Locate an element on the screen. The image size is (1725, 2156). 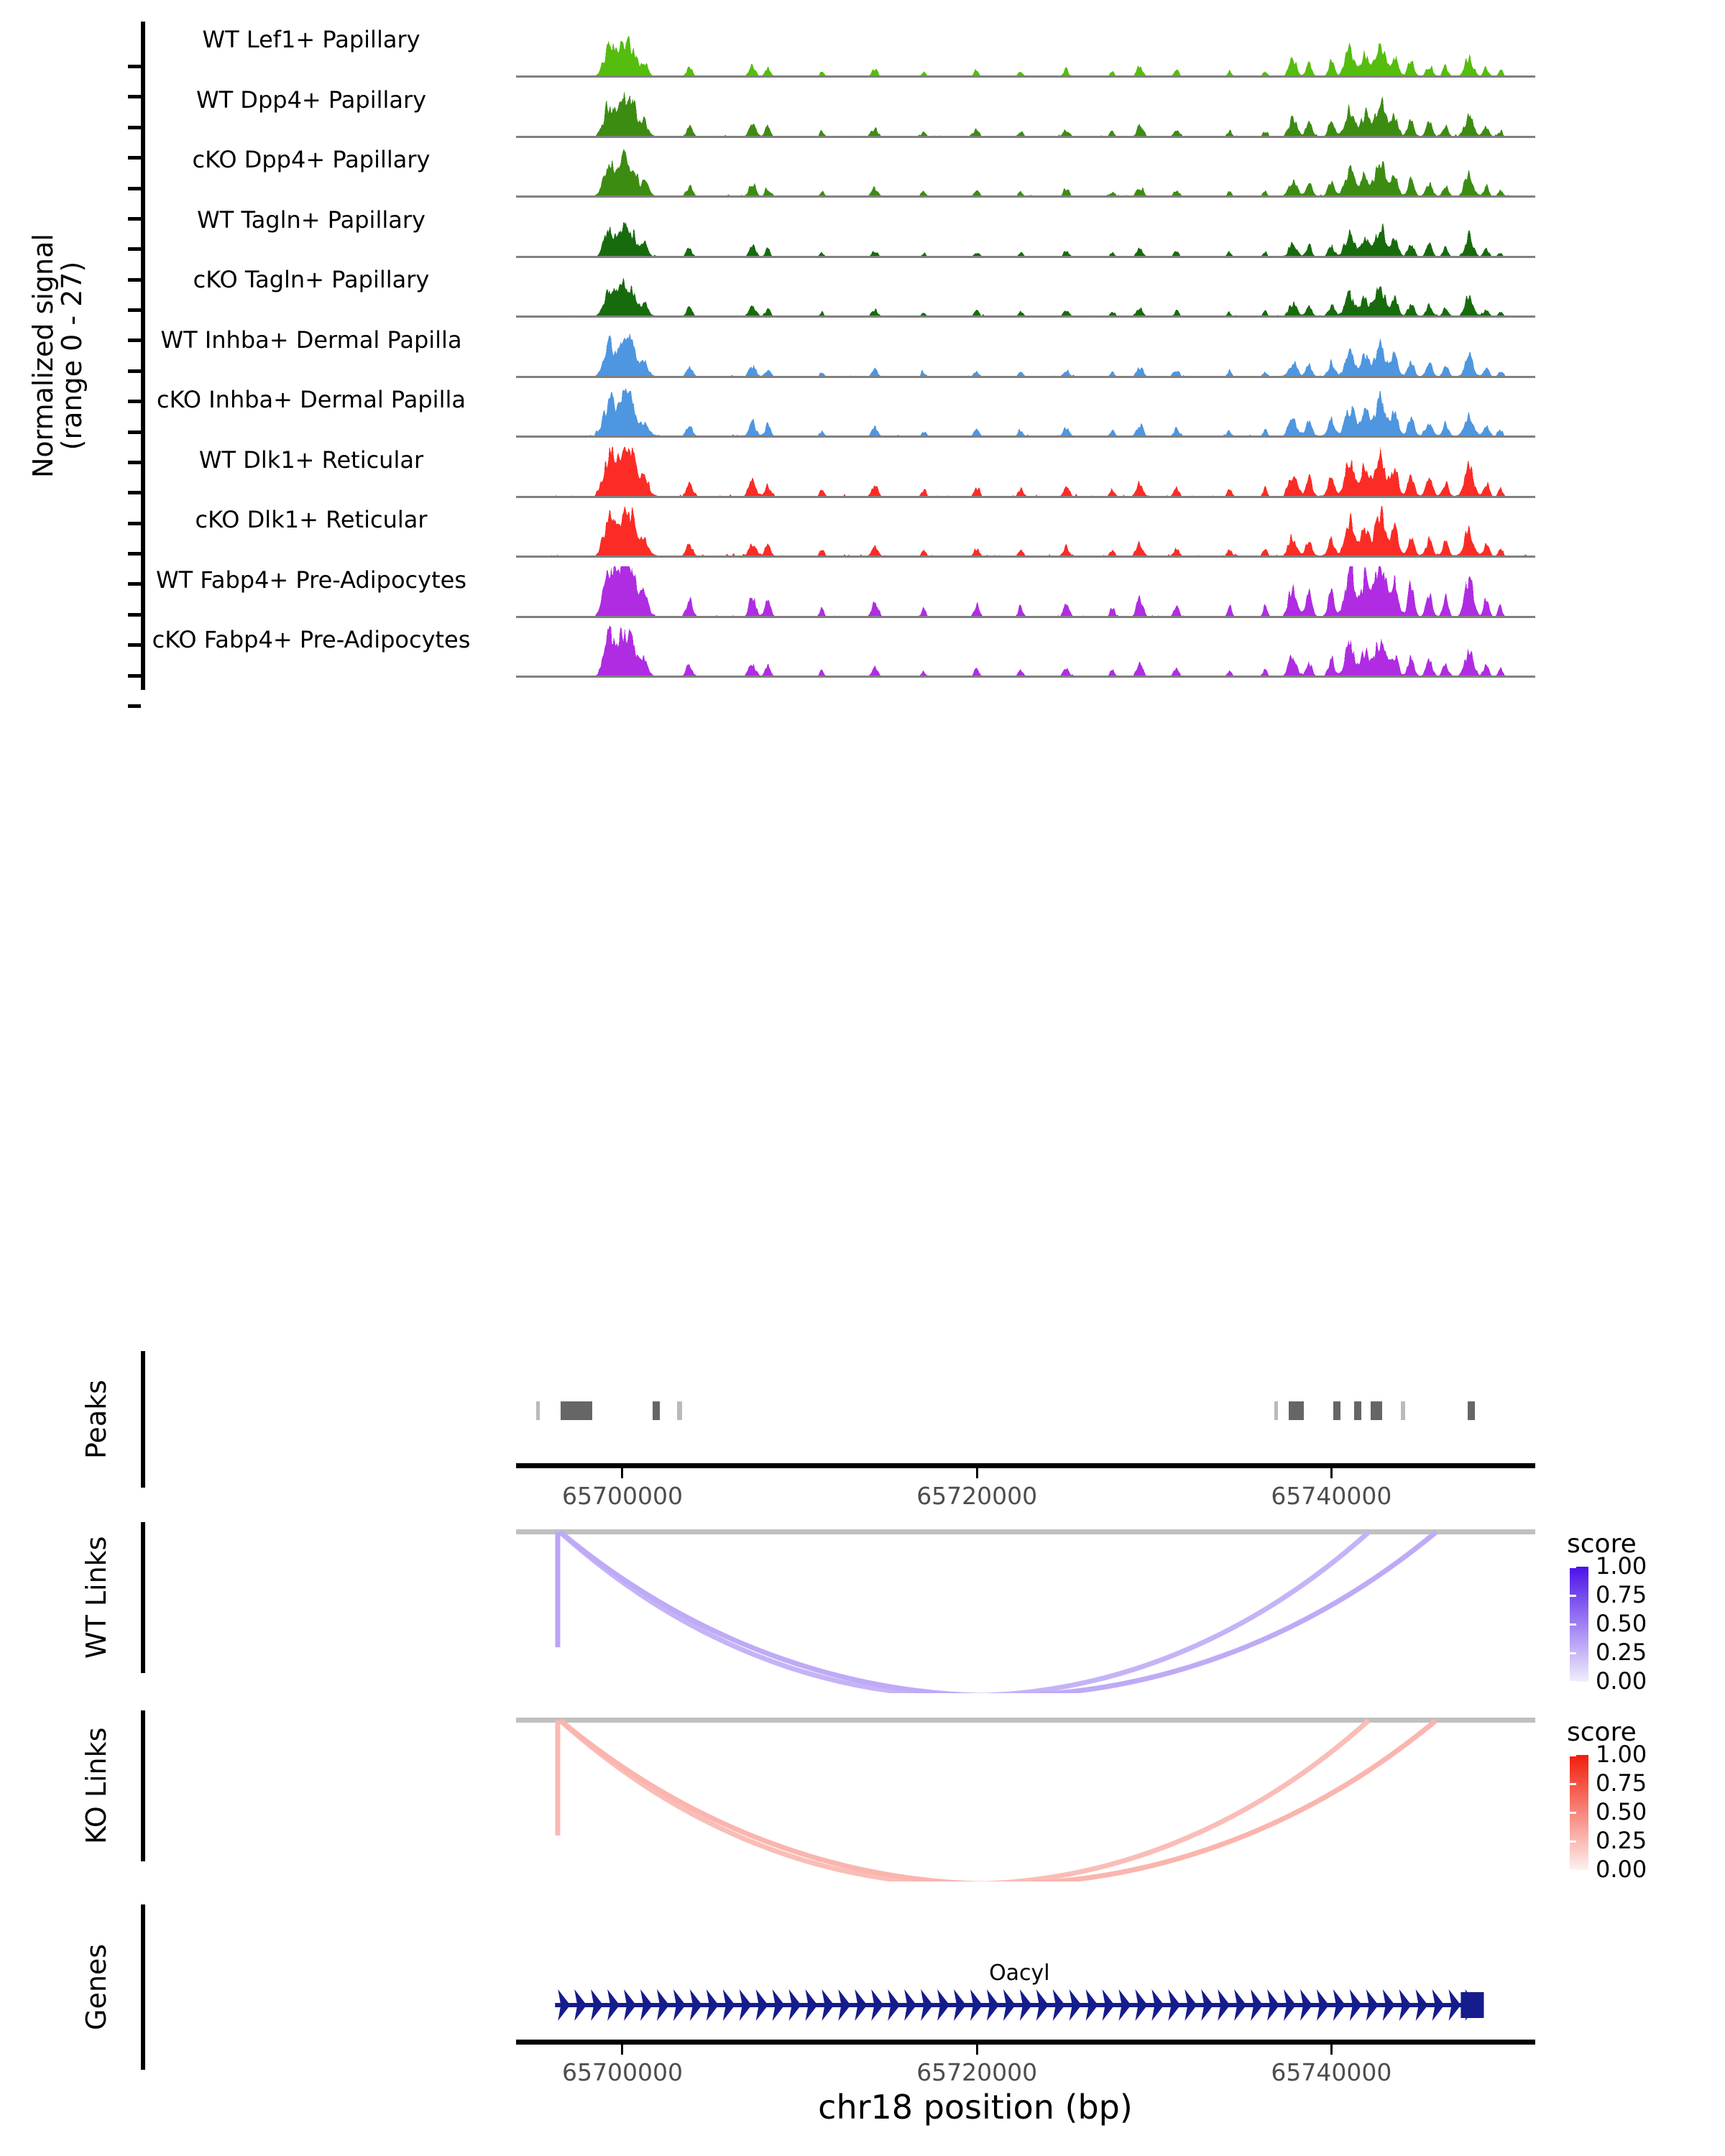
links-arcs is located at coordinates (996, 1799).